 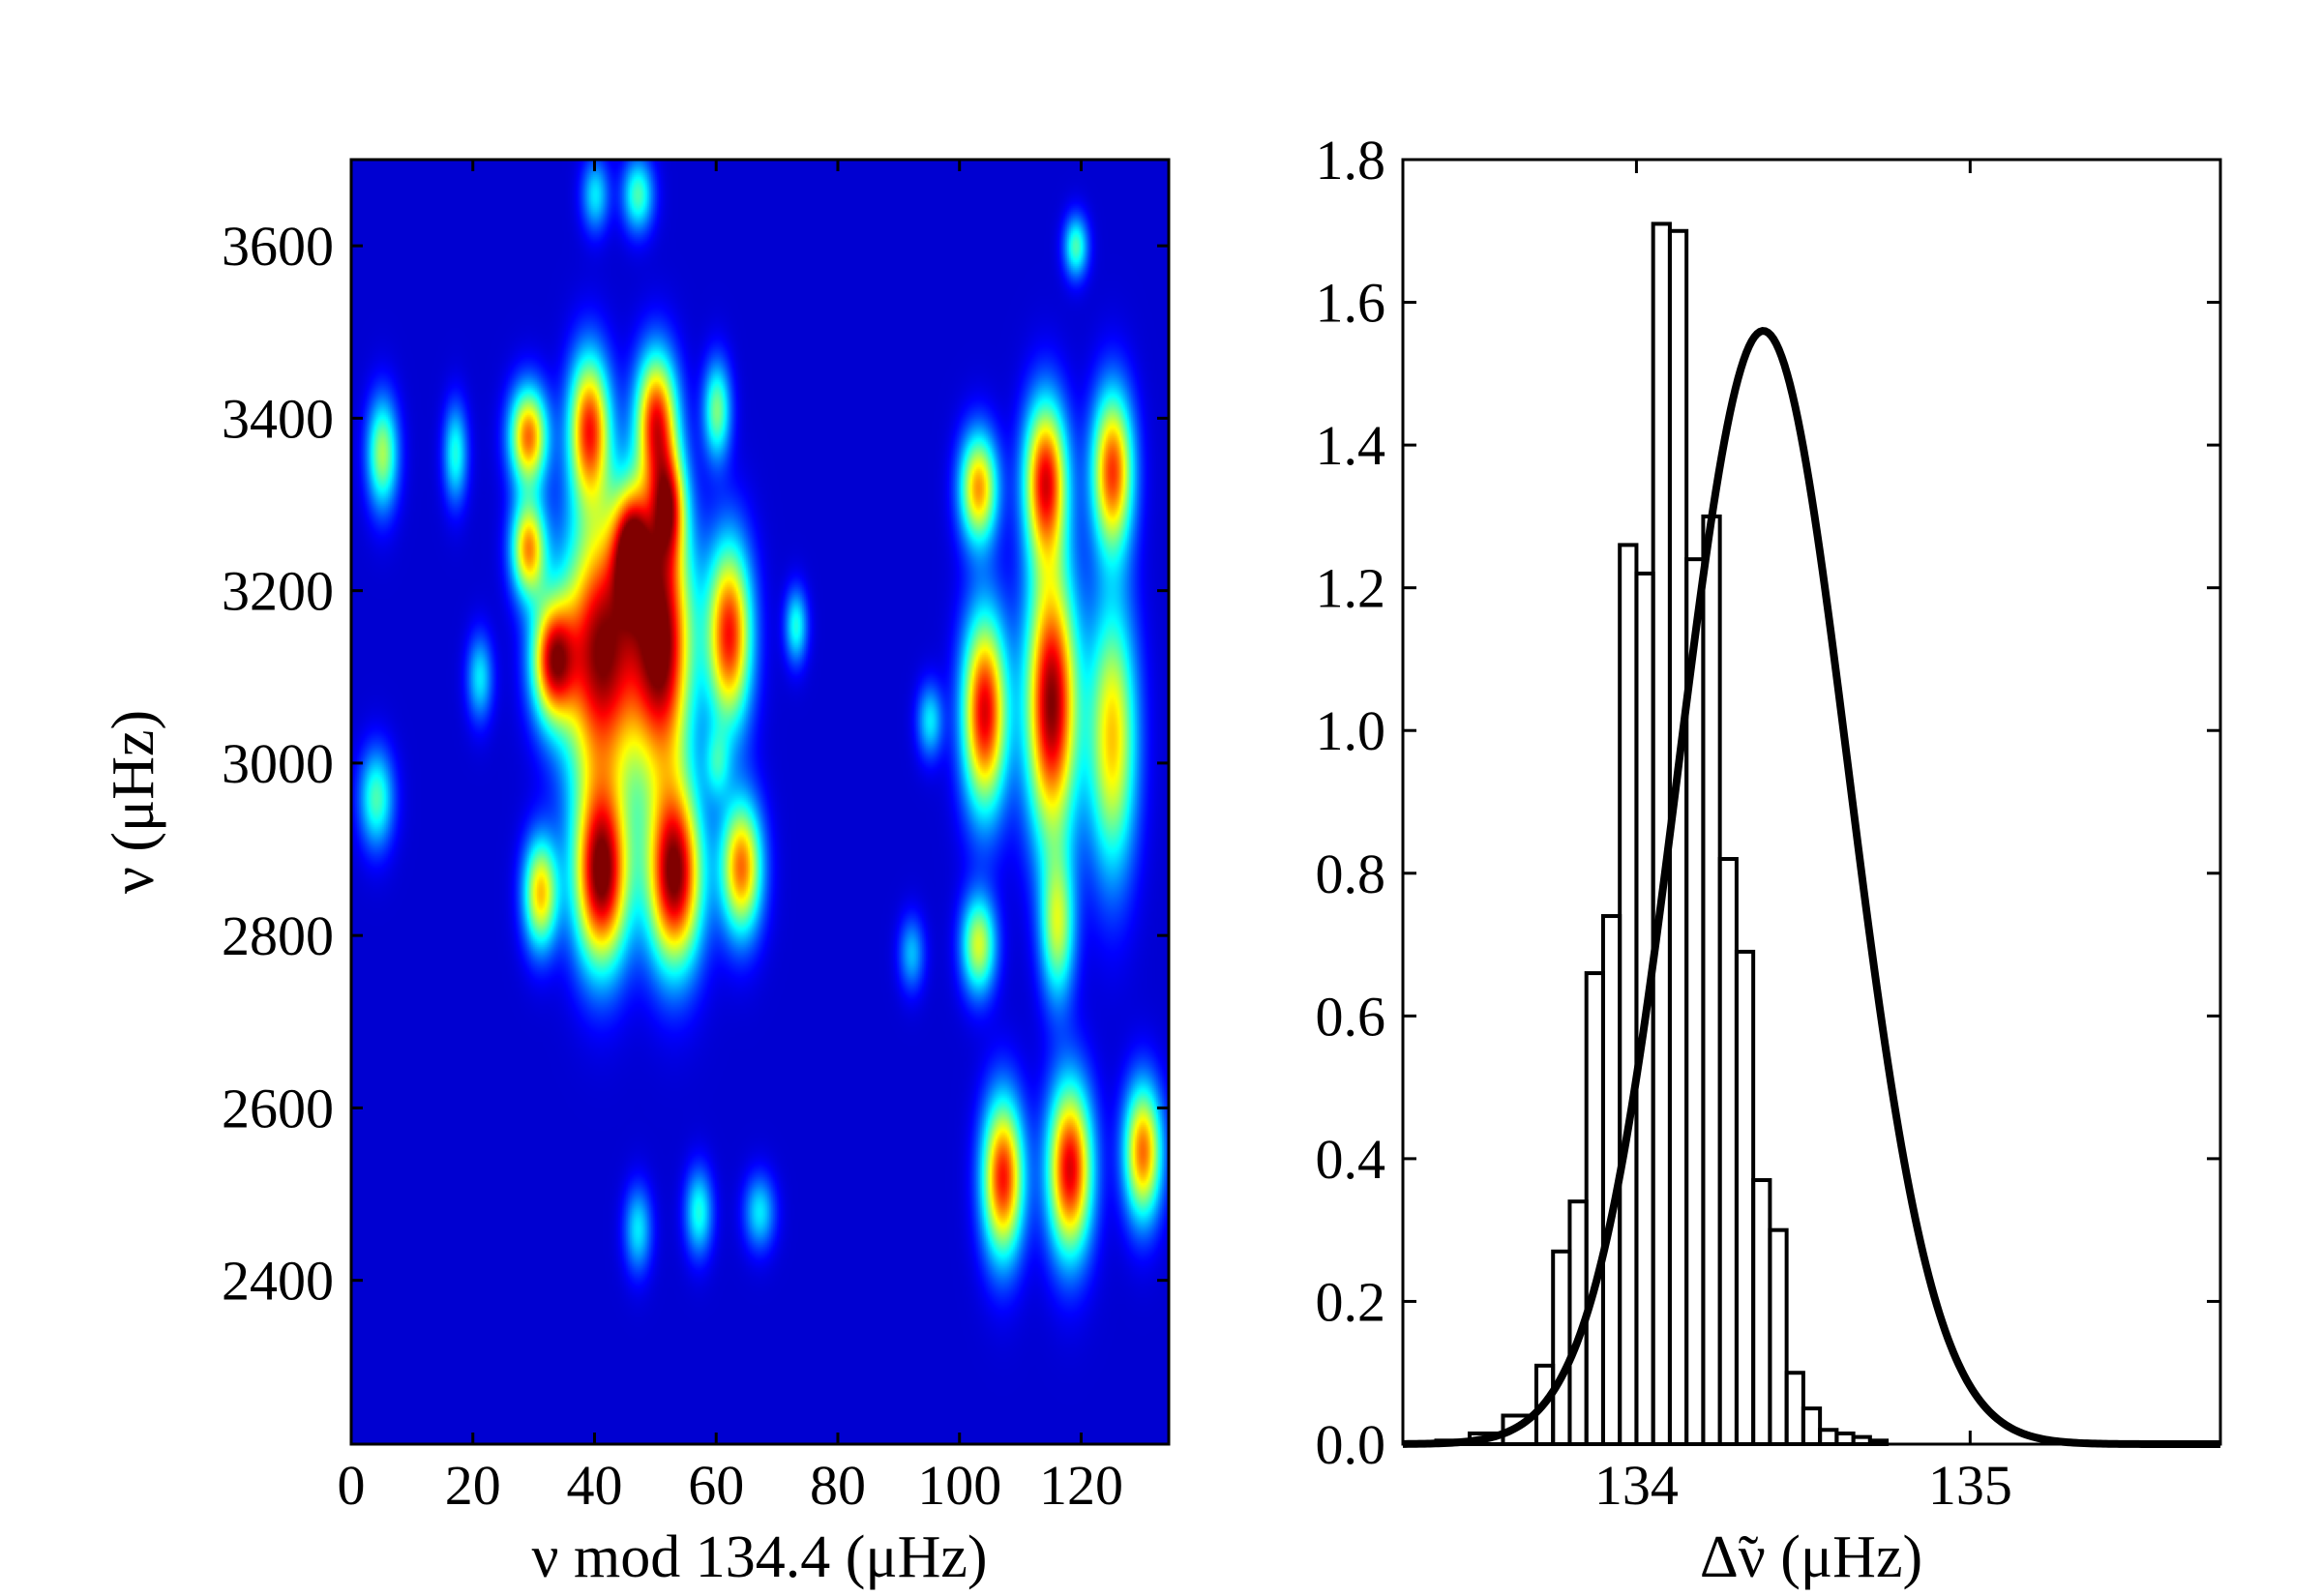 I want to click on heatmap-y-axis-label: ν (μHz), so click(x=133, y=802).